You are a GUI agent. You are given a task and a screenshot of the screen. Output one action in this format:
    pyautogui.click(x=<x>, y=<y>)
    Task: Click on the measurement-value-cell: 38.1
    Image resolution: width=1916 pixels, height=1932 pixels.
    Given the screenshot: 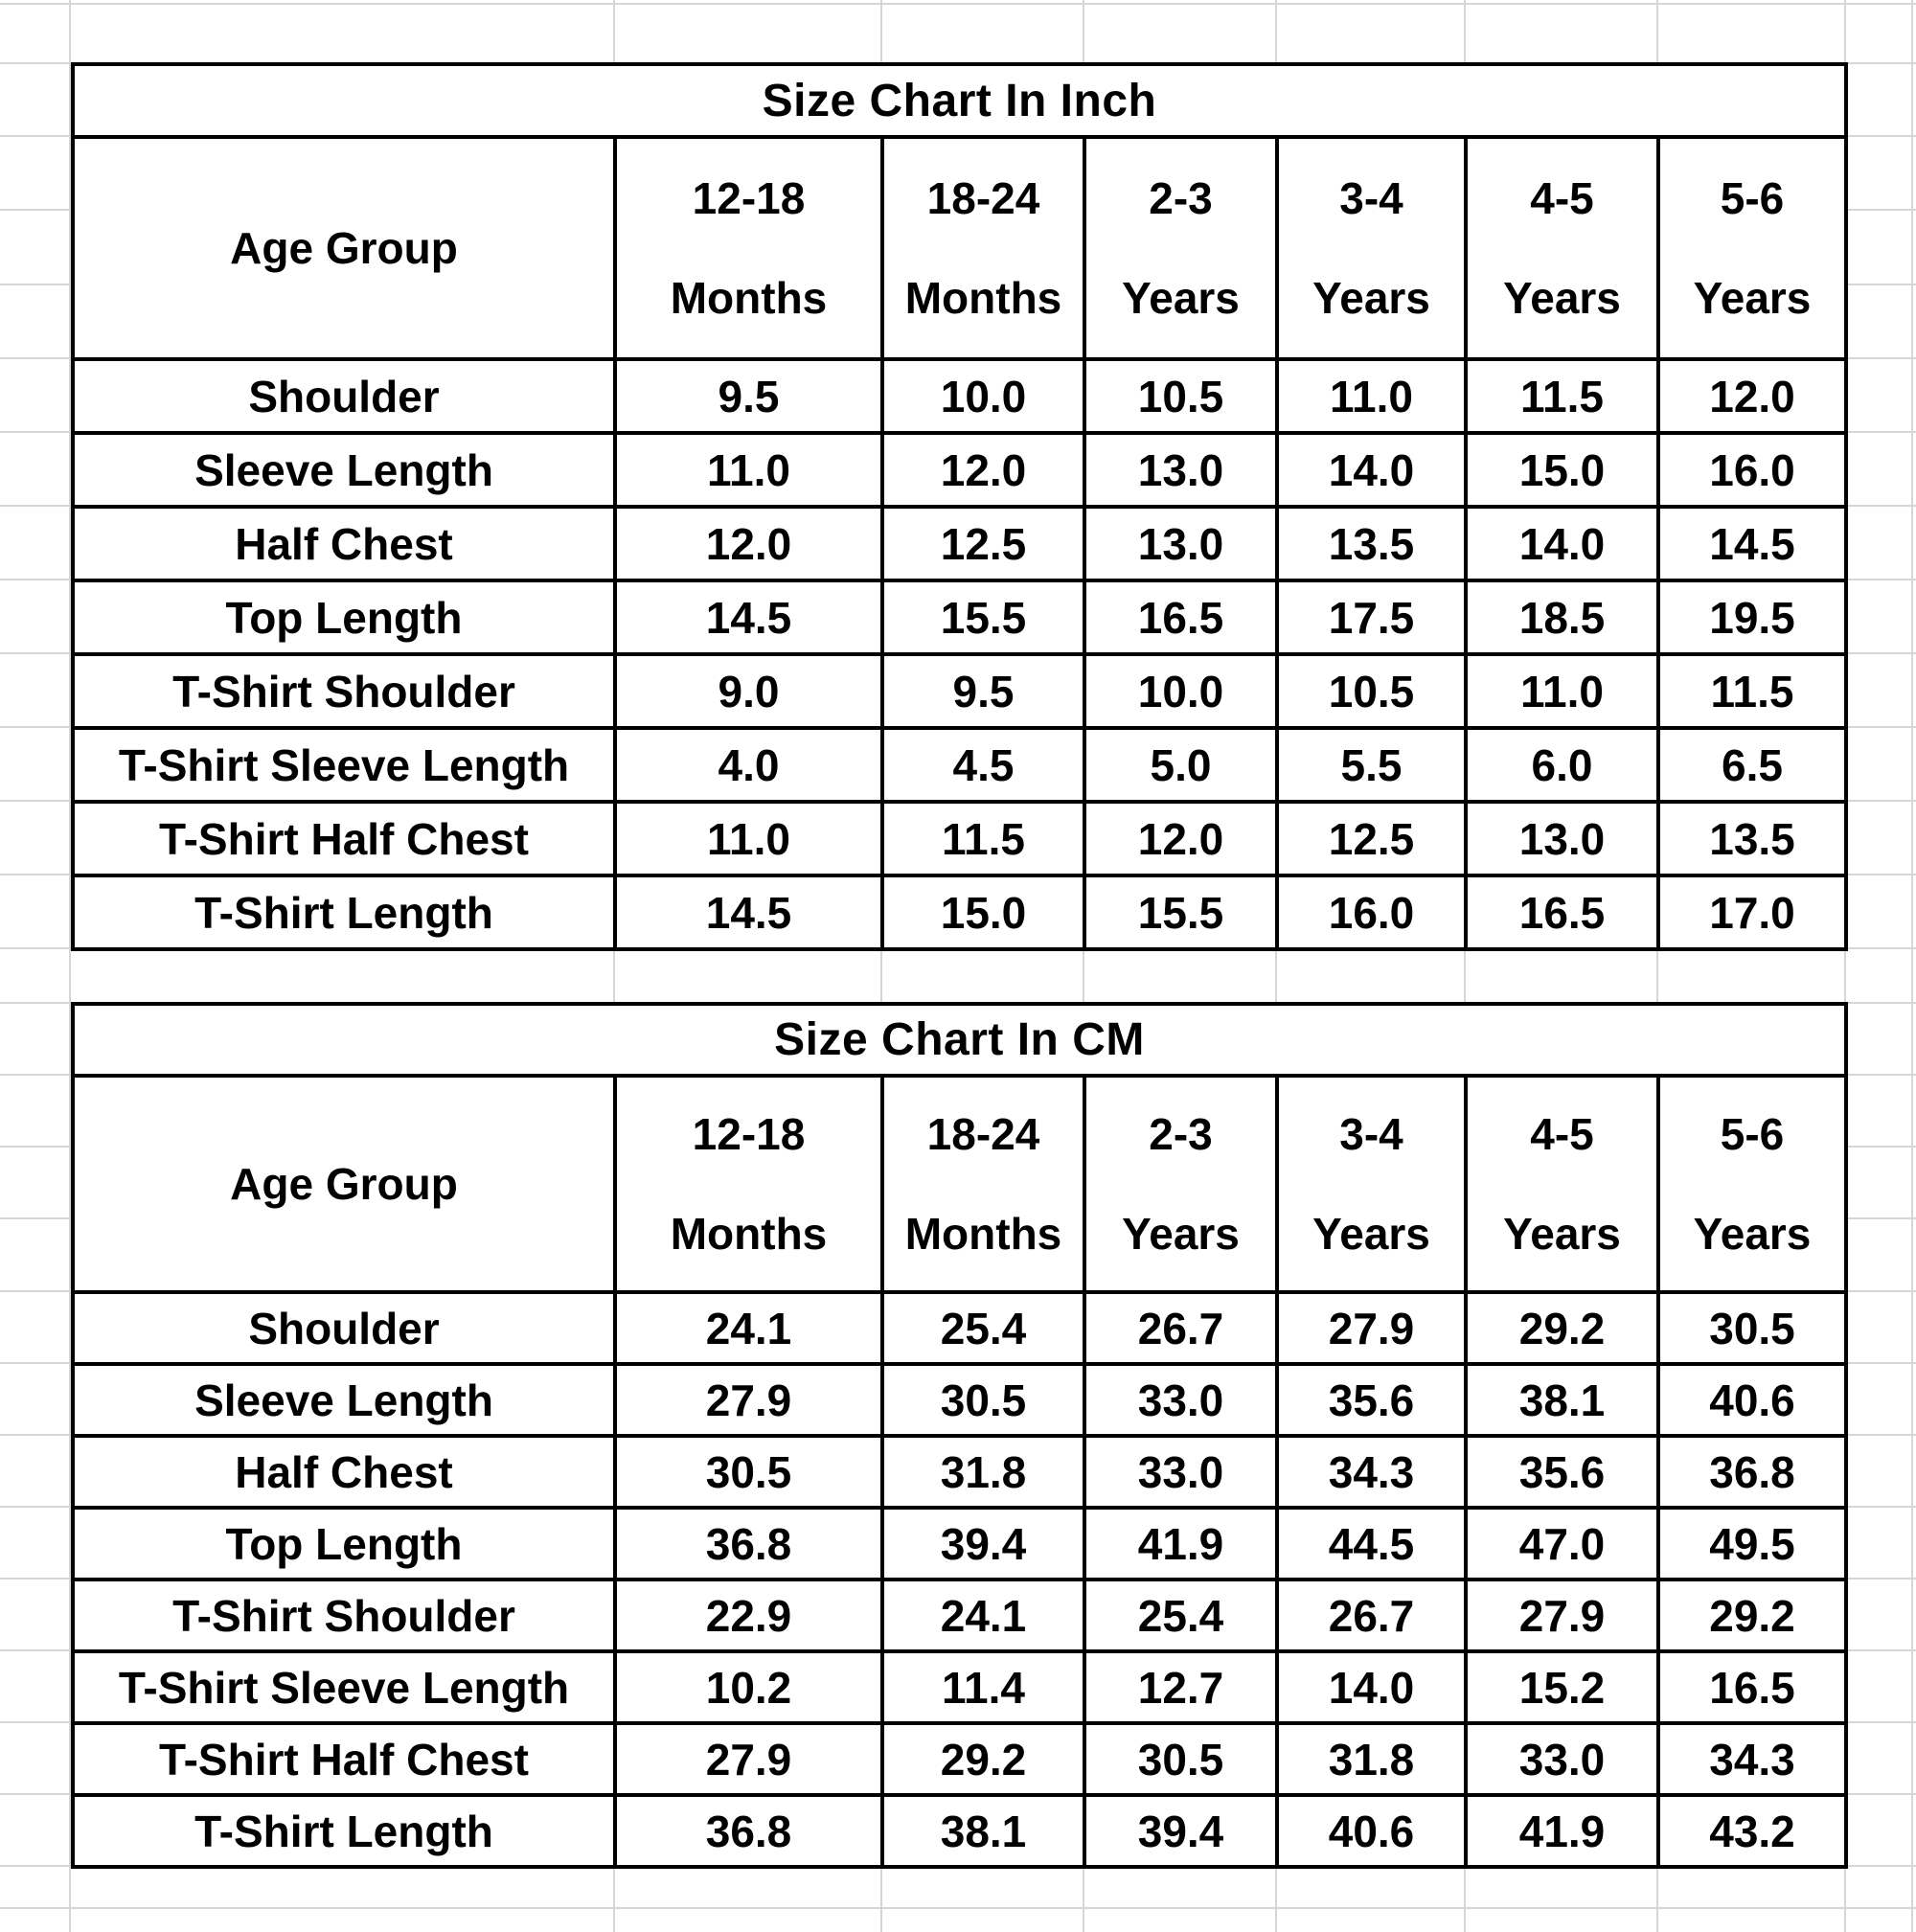 What is the action you would take?
    pyautogui.click(x=983, y=1831)
    